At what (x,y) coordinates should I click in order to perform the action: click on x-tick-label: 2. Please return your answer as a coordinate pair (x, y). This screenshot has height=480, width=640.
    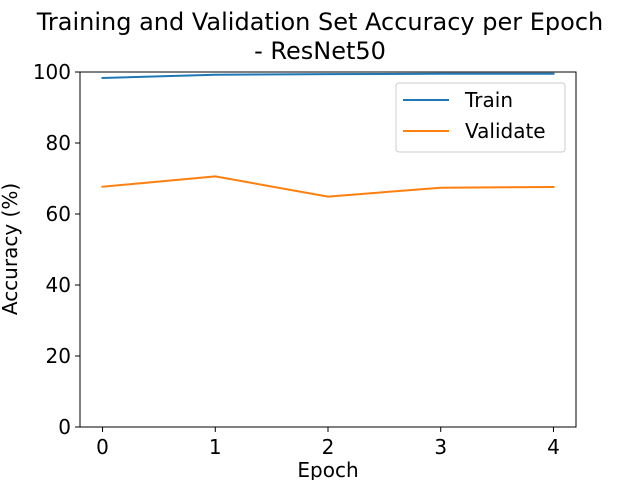
    Looking at the image, I should click on (328, 447).